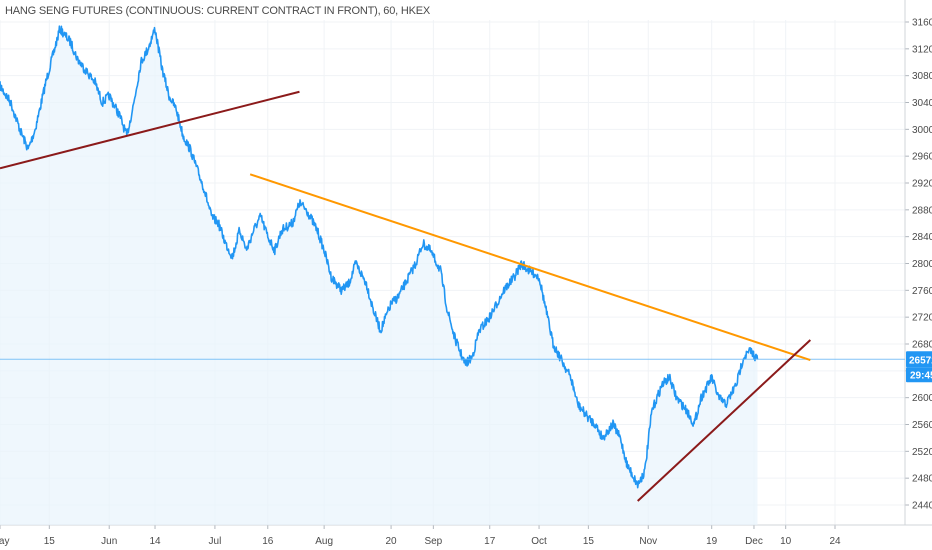 Image resolution: width=932 pixels, height=550 pixels. Describe the element at coordinates (433, 541) in the screenshot. I see `time-tick-label: Sep` at that location.